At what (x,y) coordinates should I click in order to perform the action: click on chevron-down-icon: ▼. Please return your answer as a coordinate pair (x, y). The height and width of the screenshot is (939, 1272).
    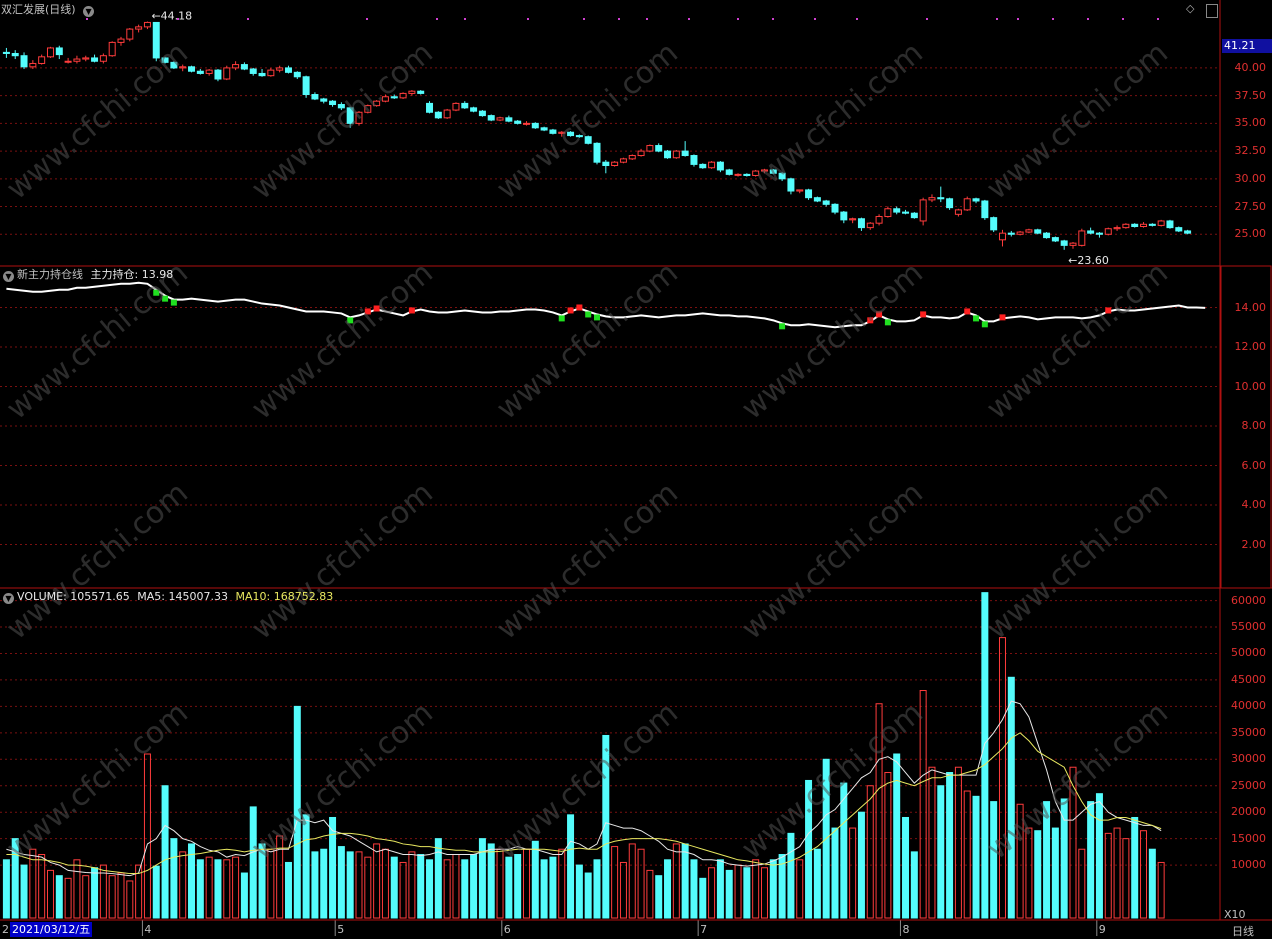
    Looking at the image, I should click on (89, 11).